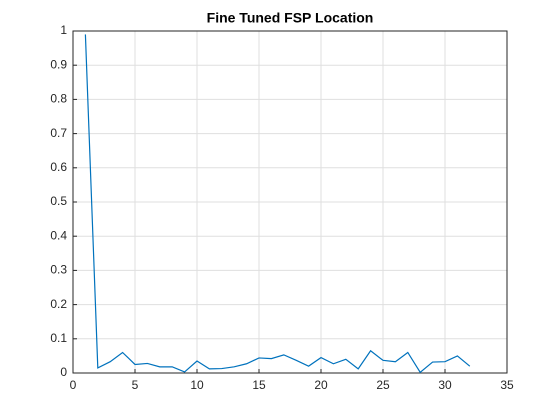  What do you see at coordinates (290, 18) in the screenshot?
I see `chart-title: Fine Tuned FSP Location` at bounding box center [290, 18].